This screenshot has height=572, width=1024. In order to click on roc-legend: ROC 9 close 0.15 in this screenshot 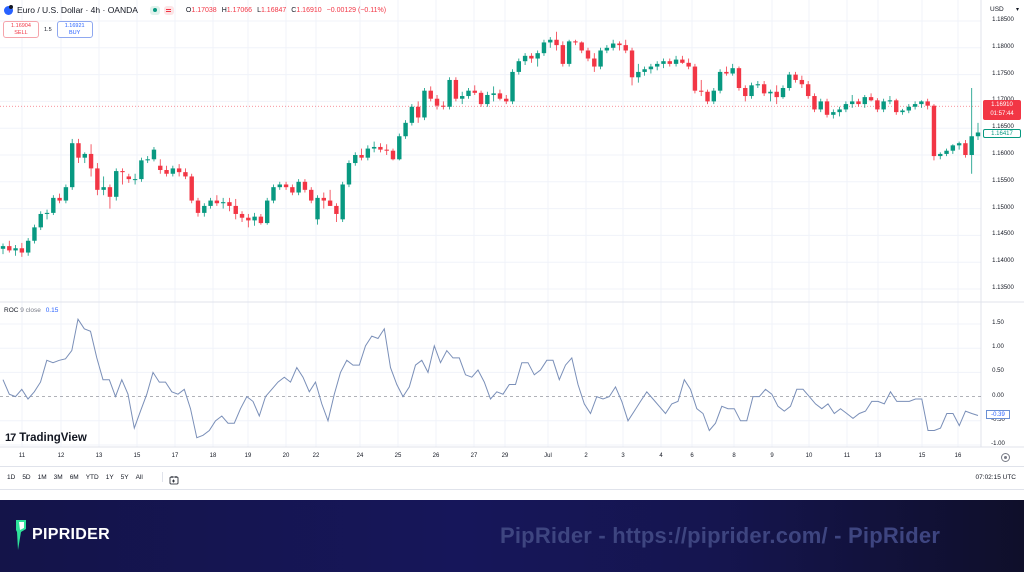, I will do `click(31, 310)`.